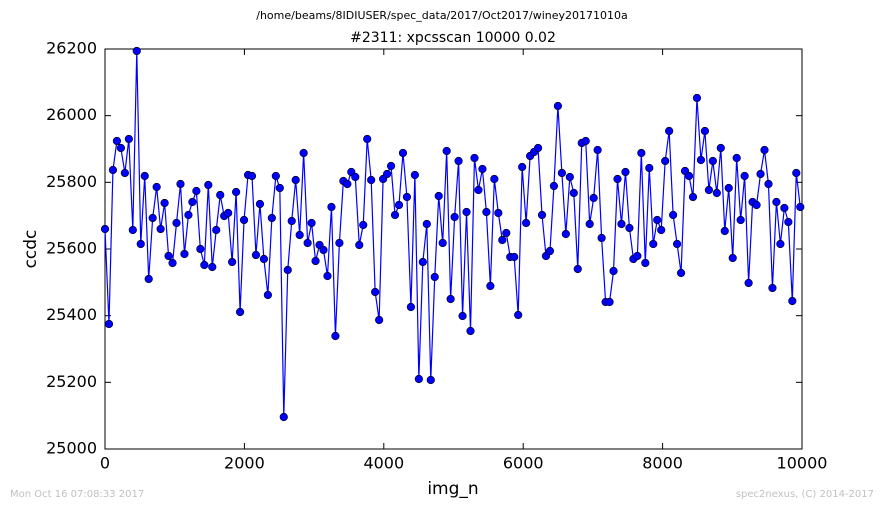 This screenshot has width=884, height=509. What do you see at coordinates (805, 494) in the screenshot?
I see `footer-right: spec2nexus, (C) 2014-2017` at bounding box center [805, 494].